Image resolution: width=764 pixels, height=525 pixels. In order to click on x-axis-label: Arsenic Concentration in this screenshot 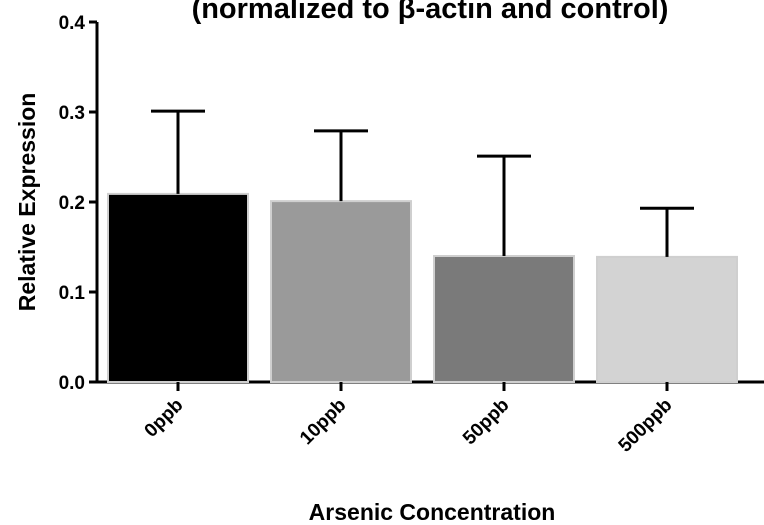, I will do `click(432, 512)`.